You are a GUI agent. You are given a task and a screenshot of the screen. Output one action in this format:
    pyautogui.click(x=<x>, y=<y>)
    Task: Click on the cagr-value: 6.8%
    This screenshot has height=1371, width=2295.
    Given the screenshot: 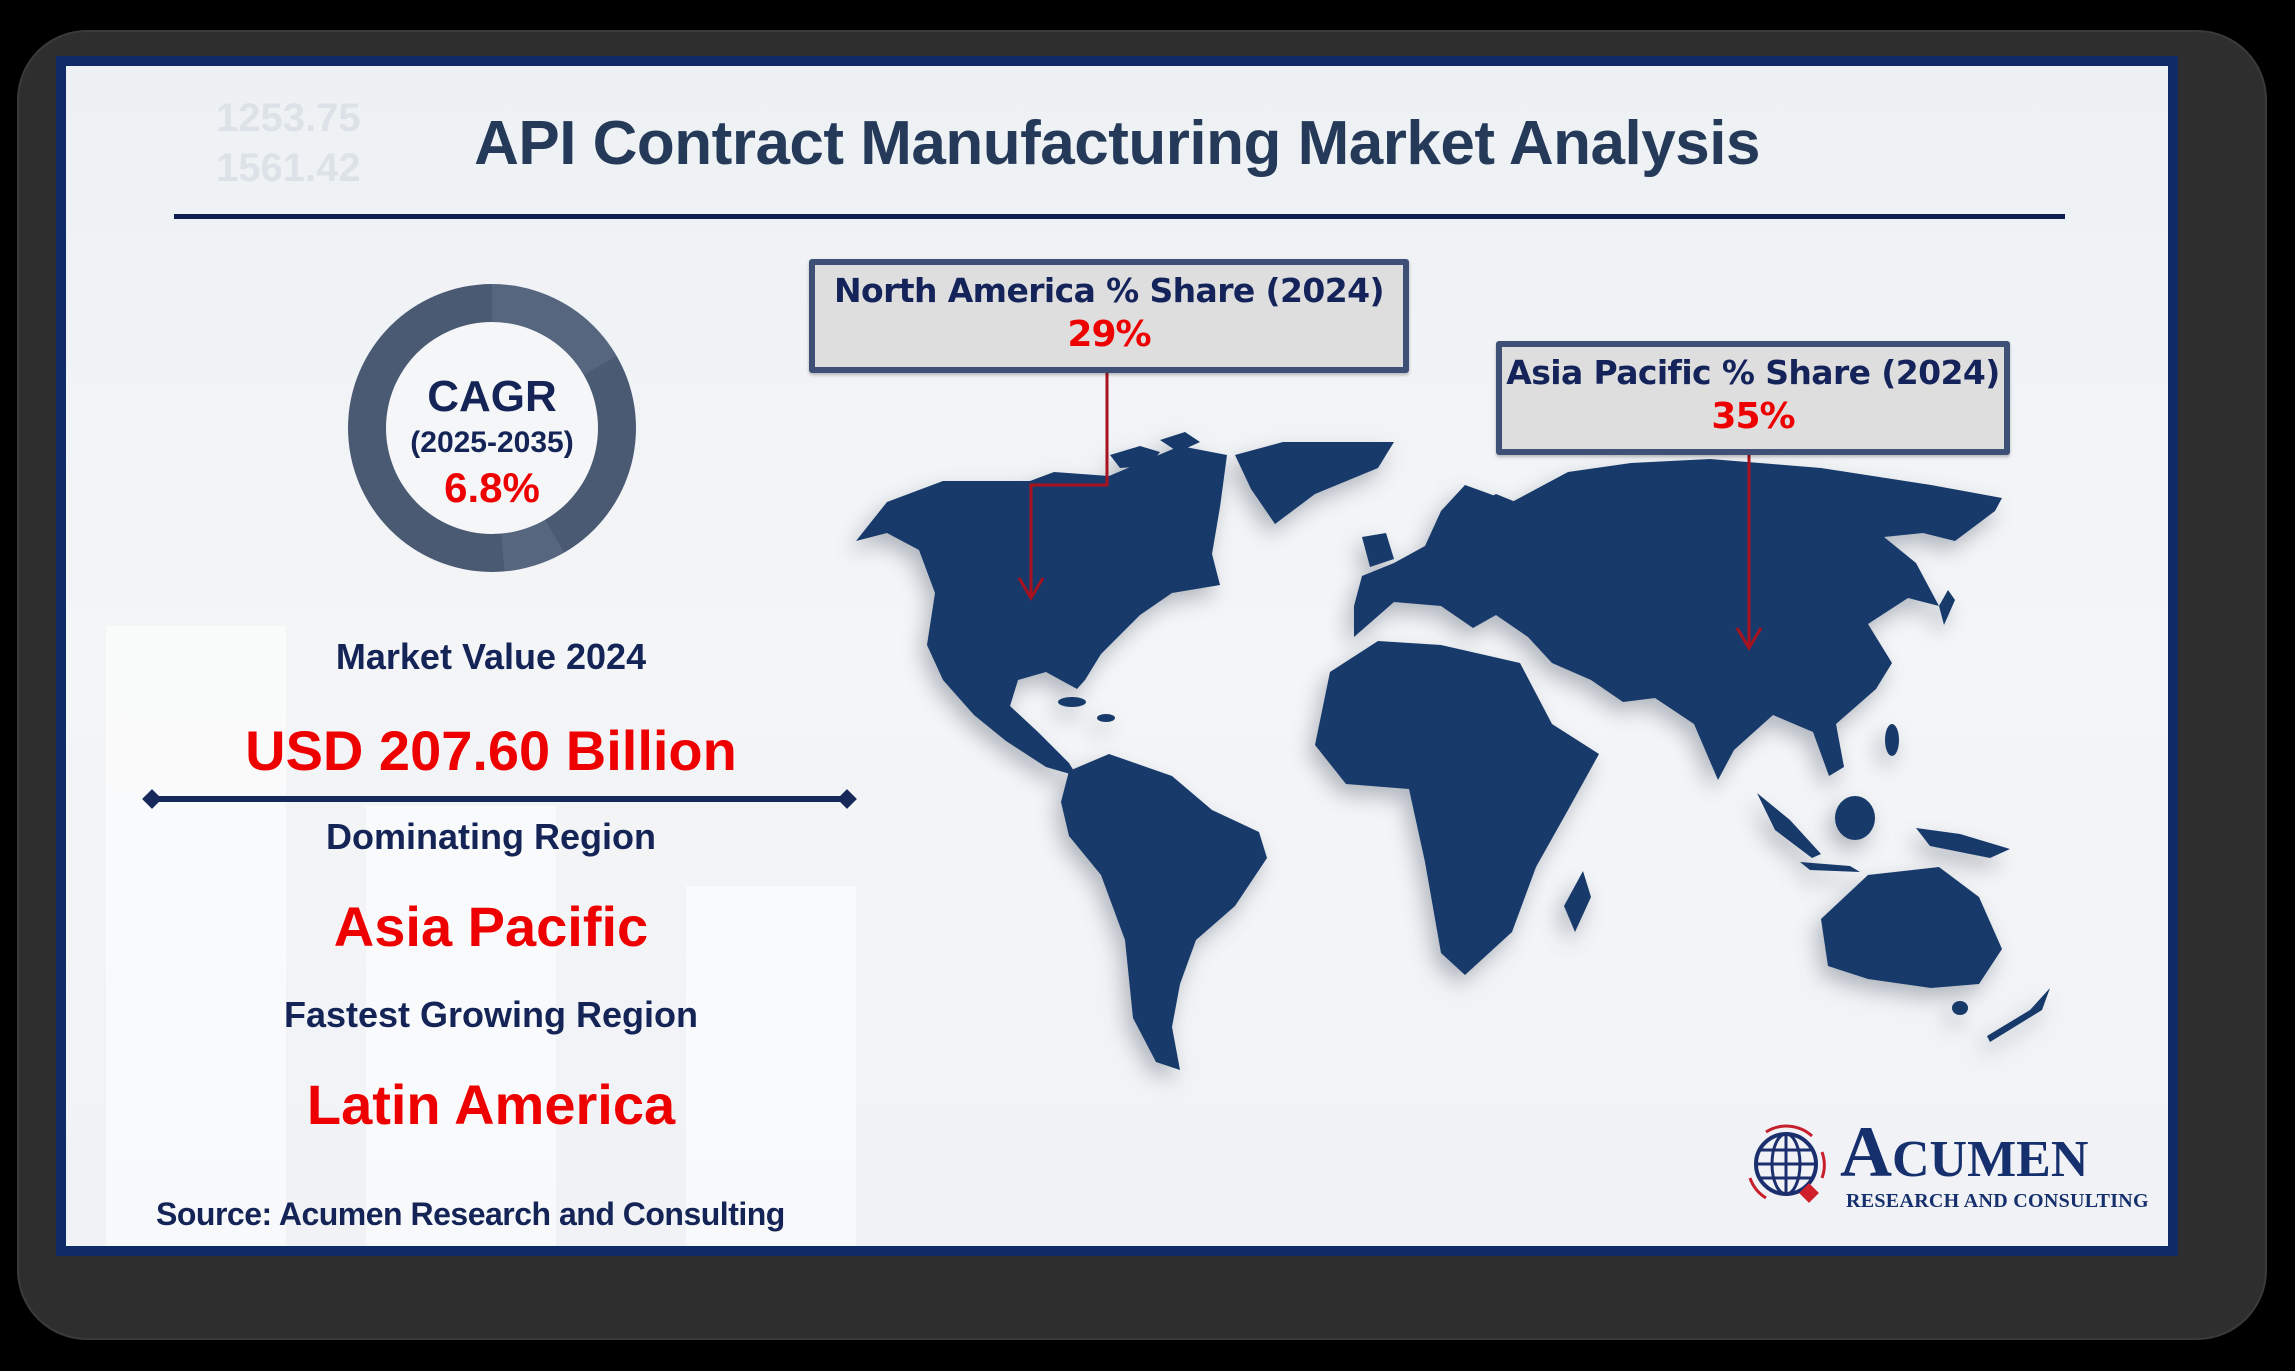 What is the action you would take?
    pyautogui.click(x=492, y=487)
    